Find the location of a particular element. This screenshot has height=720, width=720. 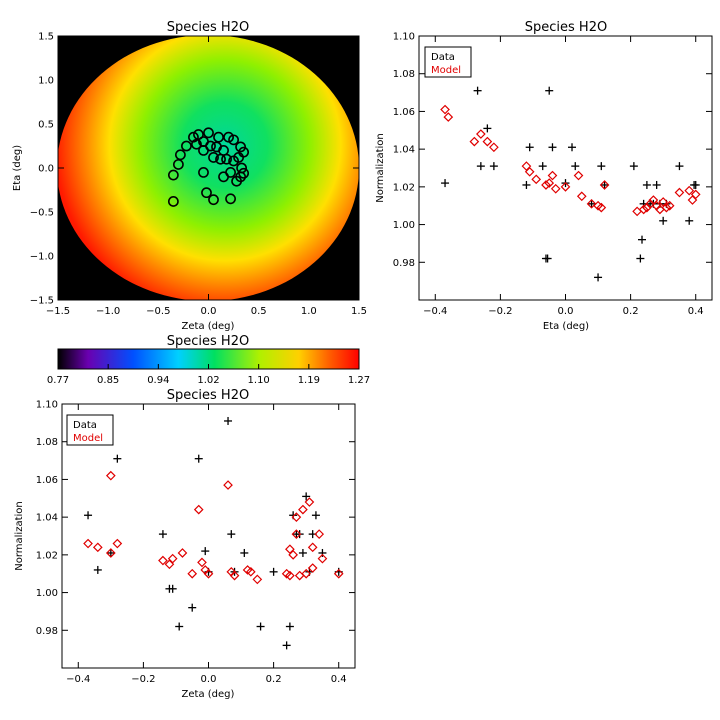

map-y-tick-label: 0.0 is located at coordinates (46, 169).